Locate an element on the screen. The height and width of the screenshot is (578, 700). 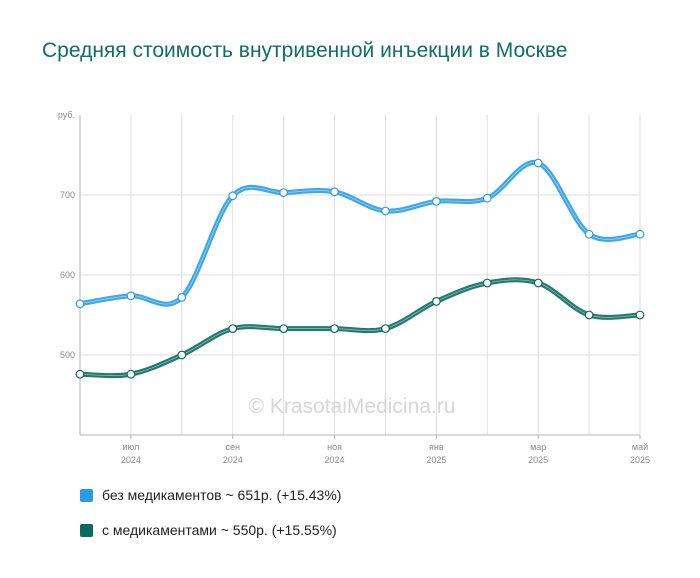
legend-label-series-1: без медикаментов ~ 651р. (+15.43%) is located at coordinates (222, 495).